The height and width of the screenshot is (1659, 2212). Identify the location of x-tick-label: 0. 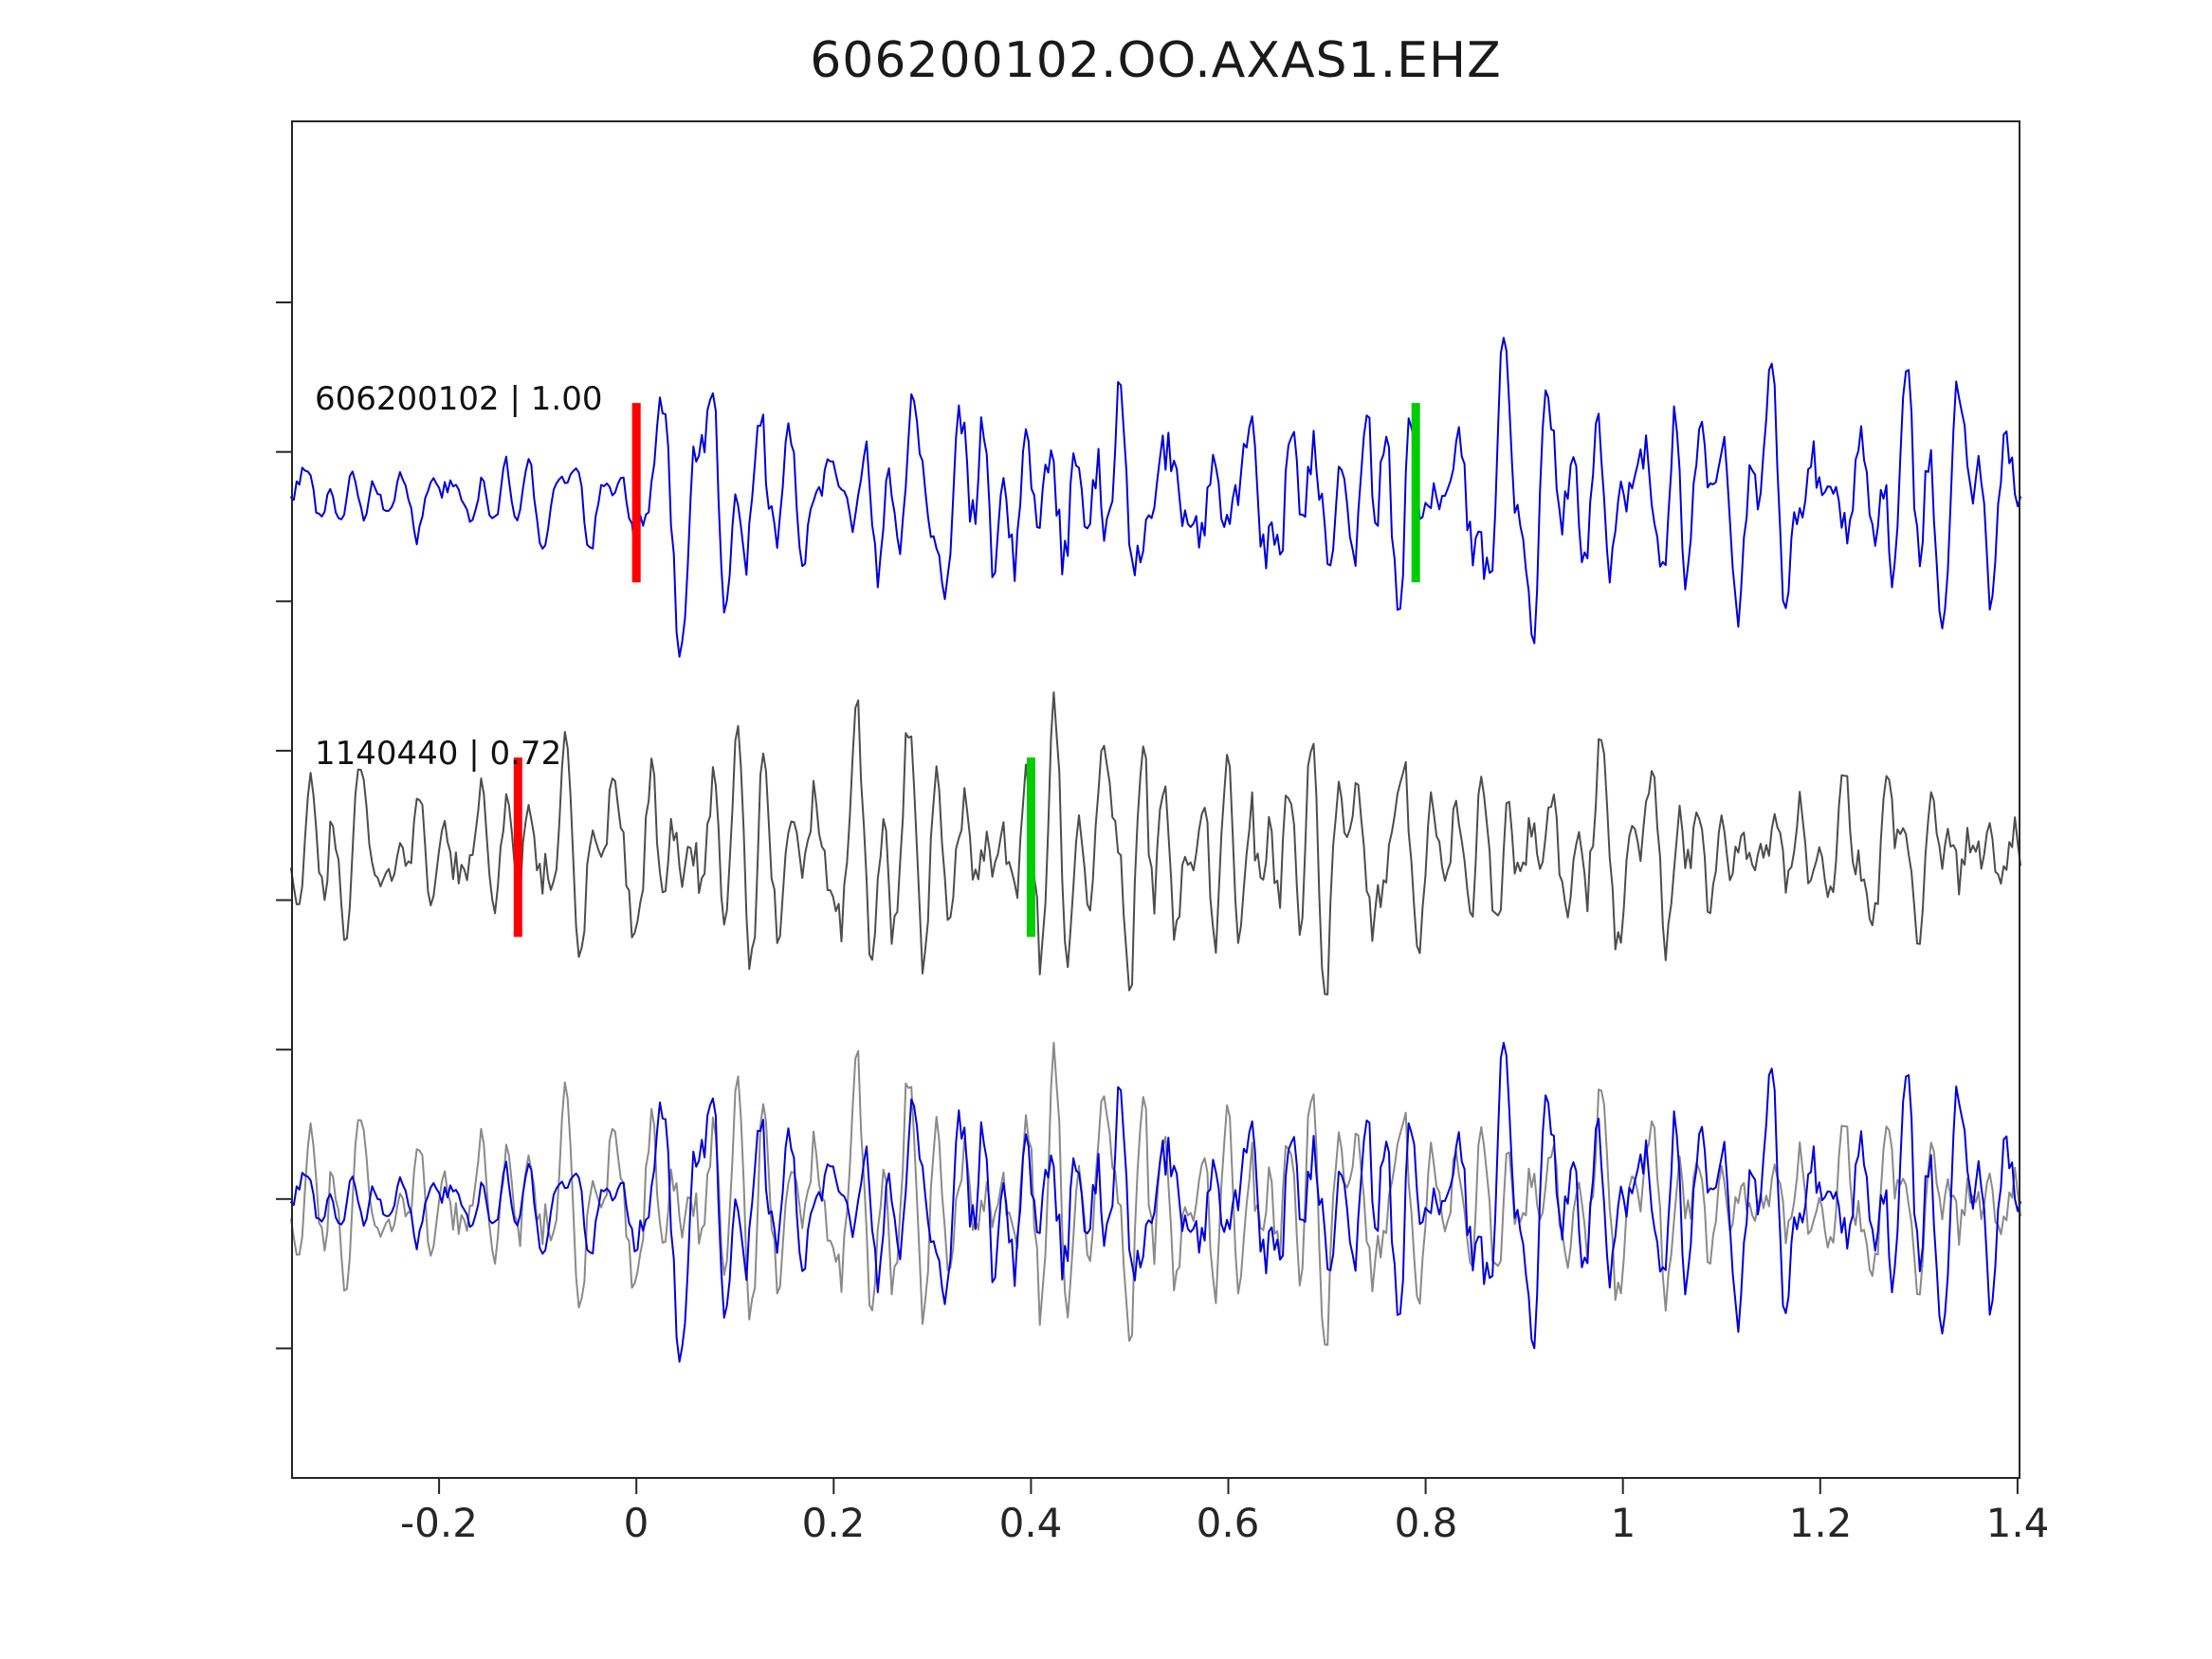
(636, 1523).